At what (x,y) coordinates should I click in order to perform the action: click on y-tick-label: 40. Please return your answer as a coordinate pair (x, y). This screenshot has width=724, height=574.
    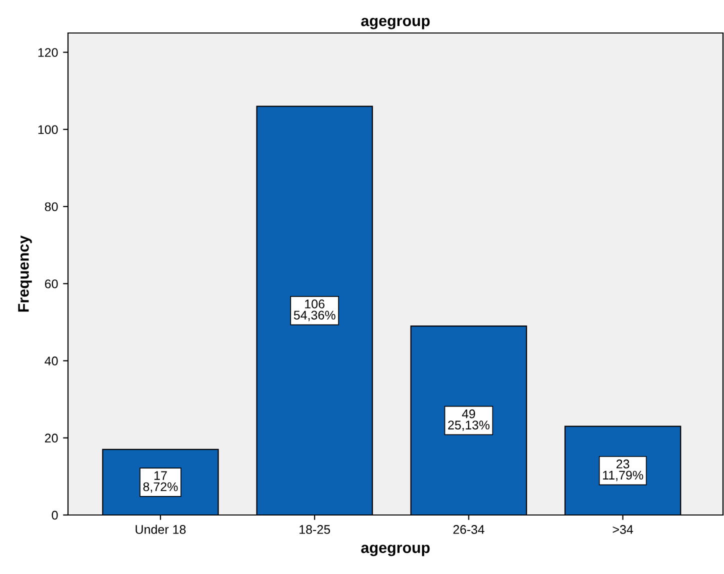
    Looking at the image, I should click on (51, 361).